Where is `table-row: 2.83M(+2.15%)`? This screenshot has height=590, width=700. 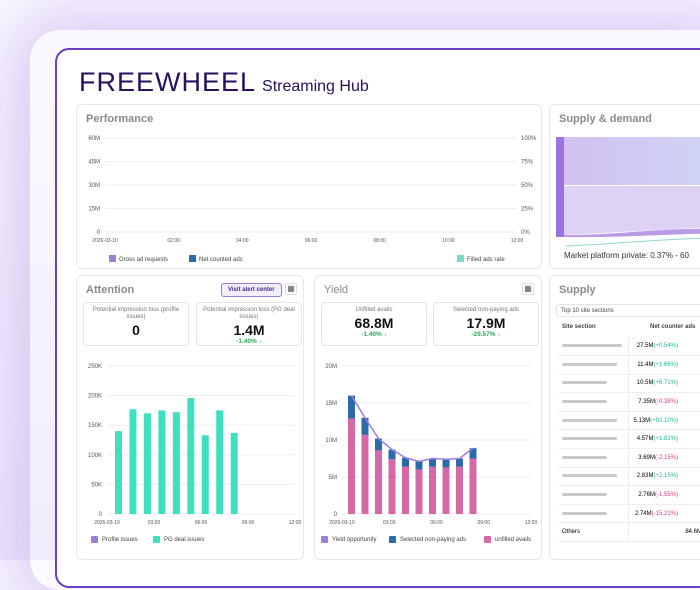
table-row: 2.83M(+2.15%) is located at coordinates (629, 477).